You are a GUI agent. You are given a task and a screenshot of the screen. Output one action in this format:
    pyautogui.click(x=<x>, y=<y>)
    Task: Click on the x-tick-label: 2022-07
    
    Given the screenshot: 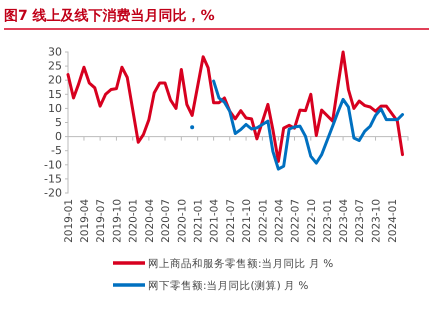 What is the action you would take?
    pyautogui.click(x=295, y=221)
    